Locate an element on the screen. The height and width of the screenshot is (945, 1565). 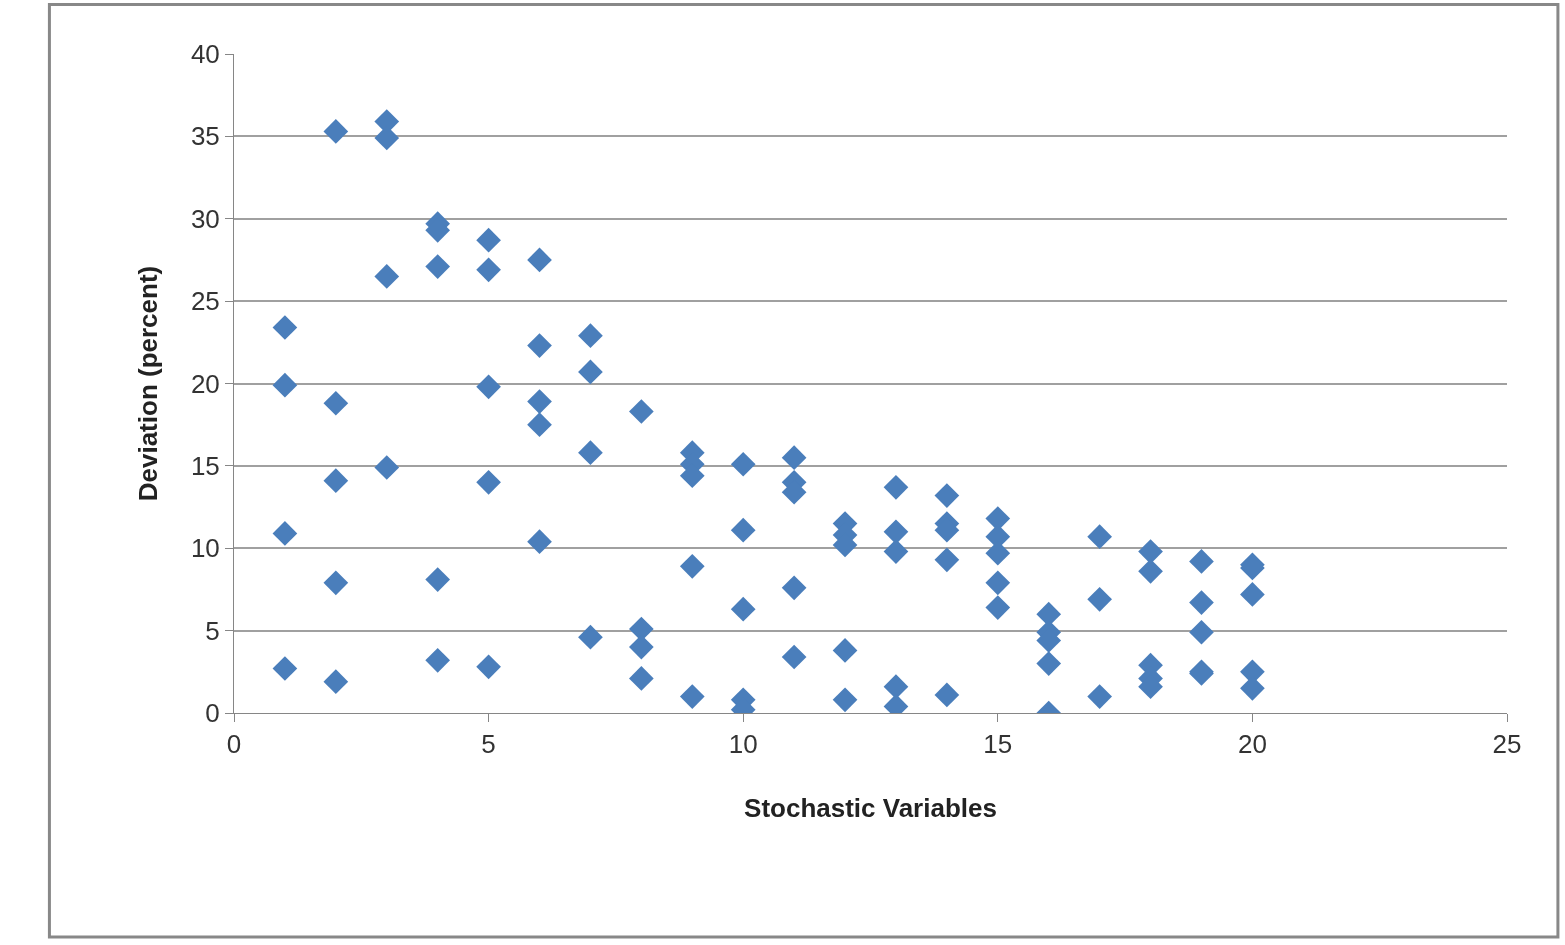
x-tick-label: 25 is located at coordinates (1507, 744).